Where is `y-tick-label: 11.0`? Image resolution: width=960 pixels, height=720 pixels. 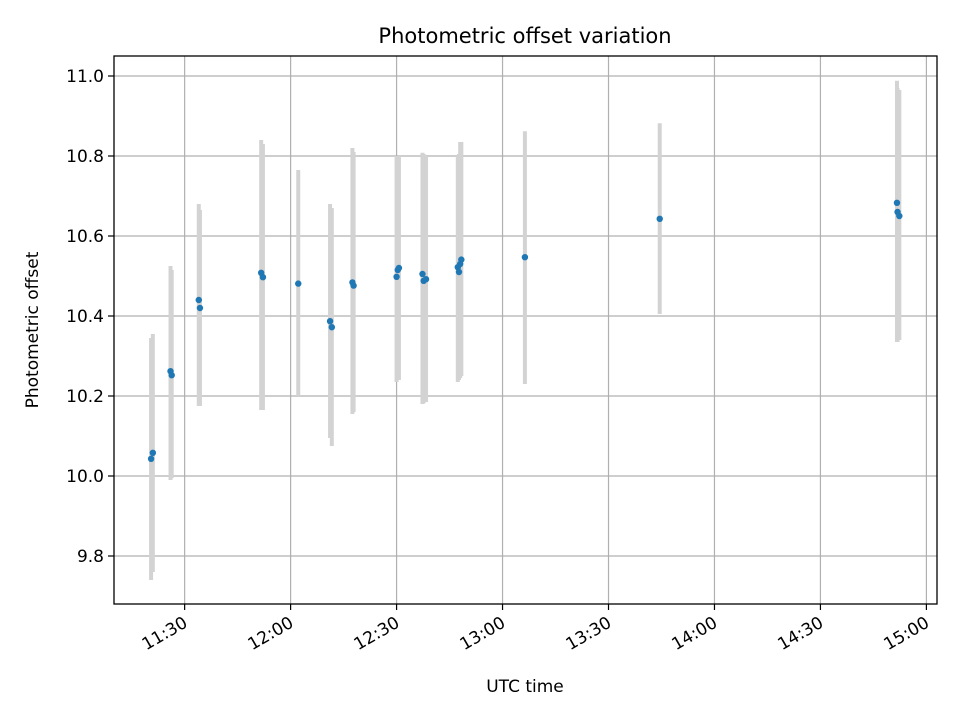 y-tick-label: 11.0 is located at coordinates (85, 77).